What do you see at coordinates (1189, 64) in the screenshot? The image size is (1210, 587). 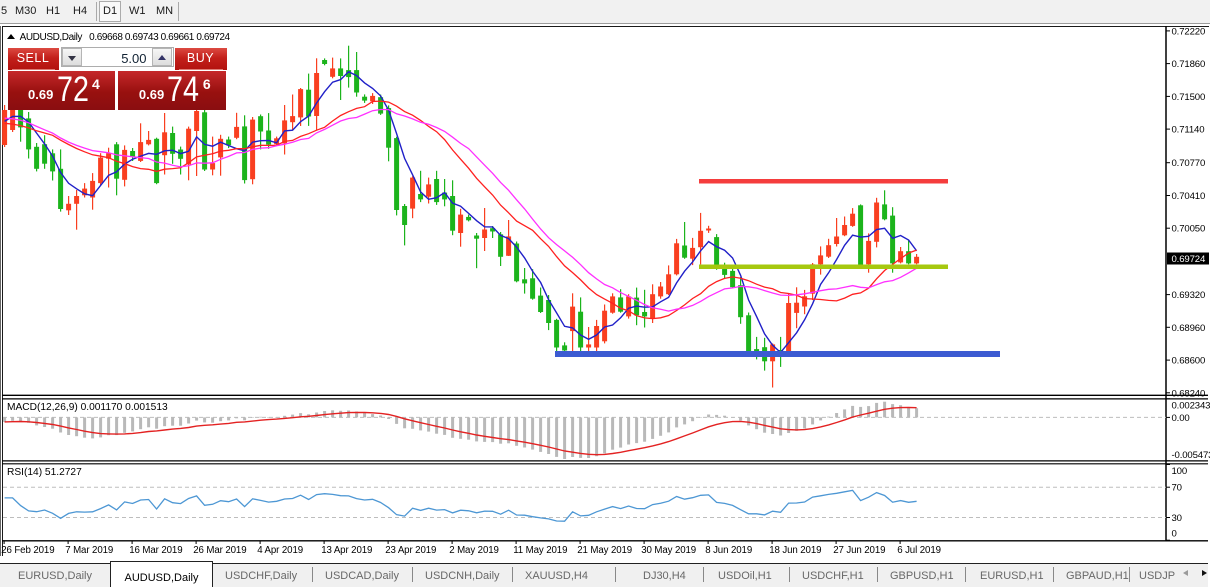 I see `svg-text: 0.71860` at bounding box center [1189, 64].